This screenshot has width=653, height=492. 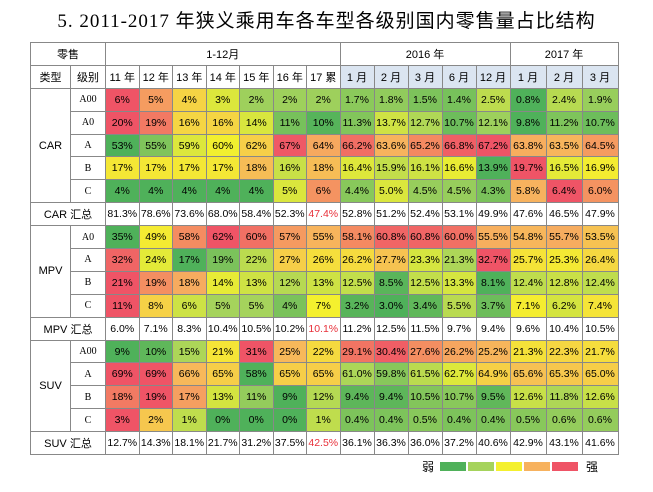 What do you see at coordinates (600, 99) in the screenshot?
I see `data-cell: 1.9%` at bounding box center [600, 99].